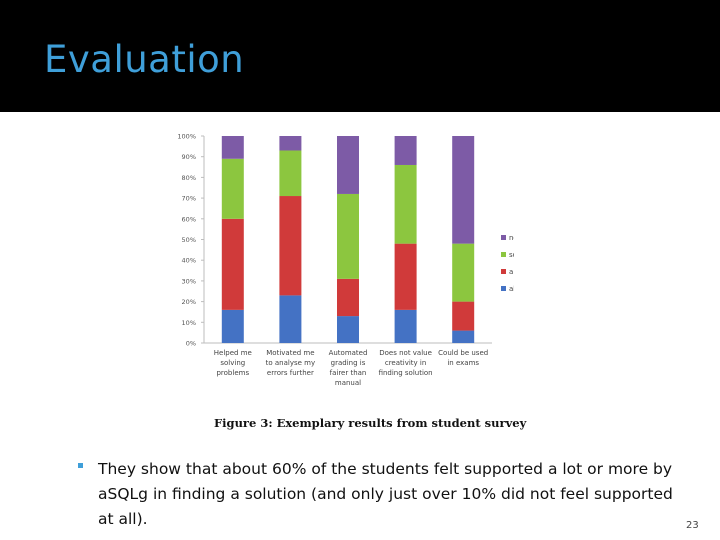 The image size is (720, 540). What do you see at coordinates (463, 353) in the screenshot?
I see `x-category-label: Could be used` at bounding box center [463, 353].